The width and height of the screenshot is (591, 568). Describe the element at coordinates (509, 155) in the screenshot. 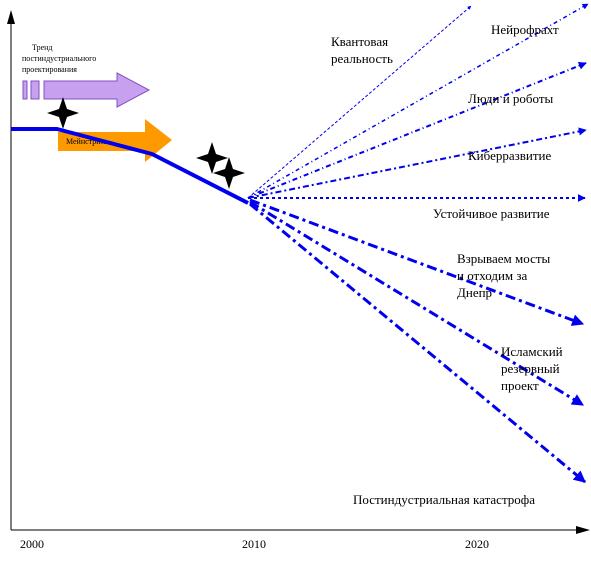

I see `scenario-label-cyber: Киберразвитие` at that location.